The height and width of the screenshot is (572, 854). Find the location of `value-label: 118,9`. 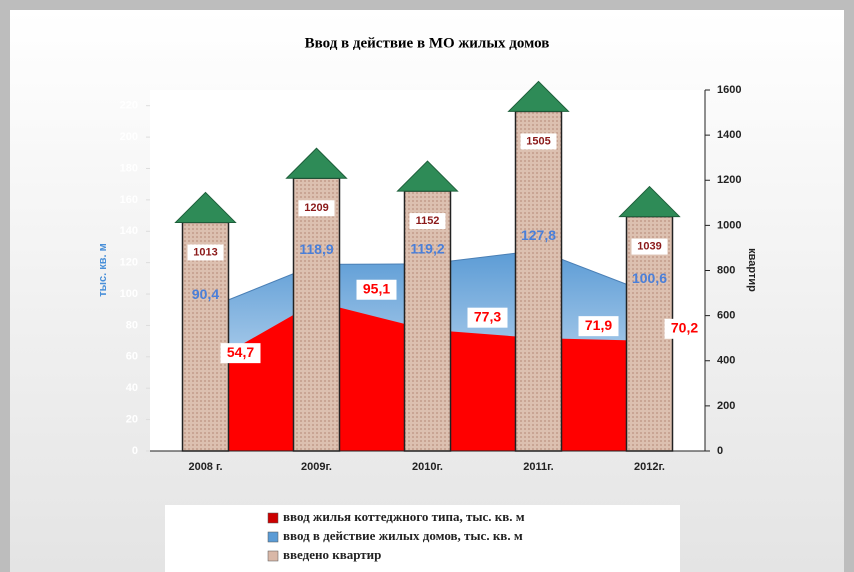

value-label: 118,9 is located at coordinates (316, 249).